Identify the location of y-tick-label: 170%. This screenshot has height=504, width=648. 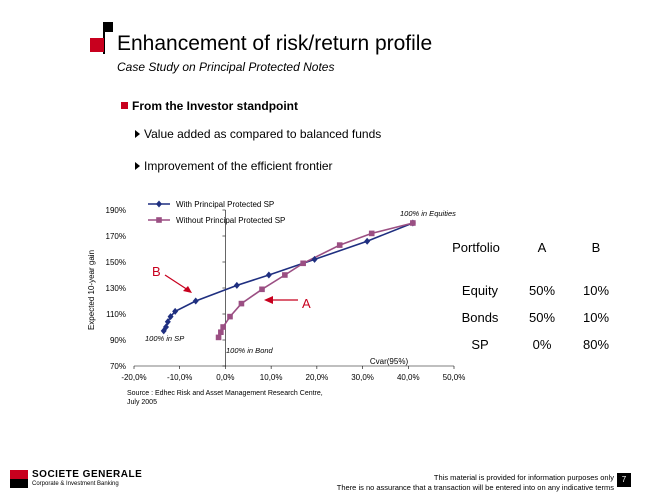
(116, 236).